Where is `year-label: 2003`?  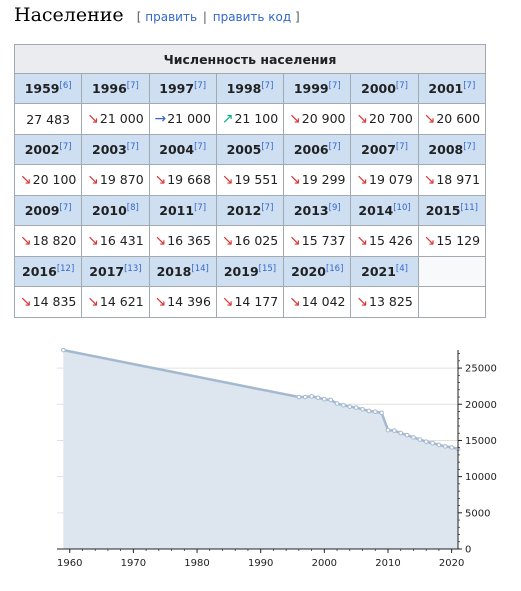 year-label: 2003 is located at coordinates (109, 149).